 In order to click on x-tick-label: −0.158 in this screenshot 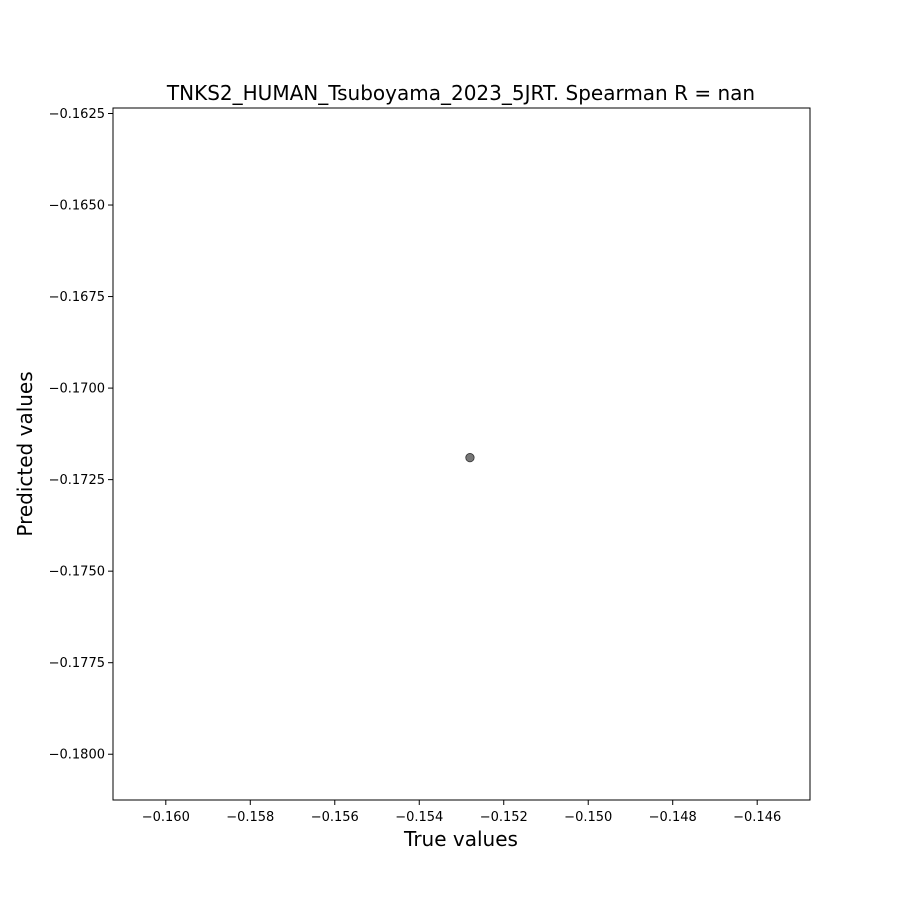, I will do `click(250, 817)`.